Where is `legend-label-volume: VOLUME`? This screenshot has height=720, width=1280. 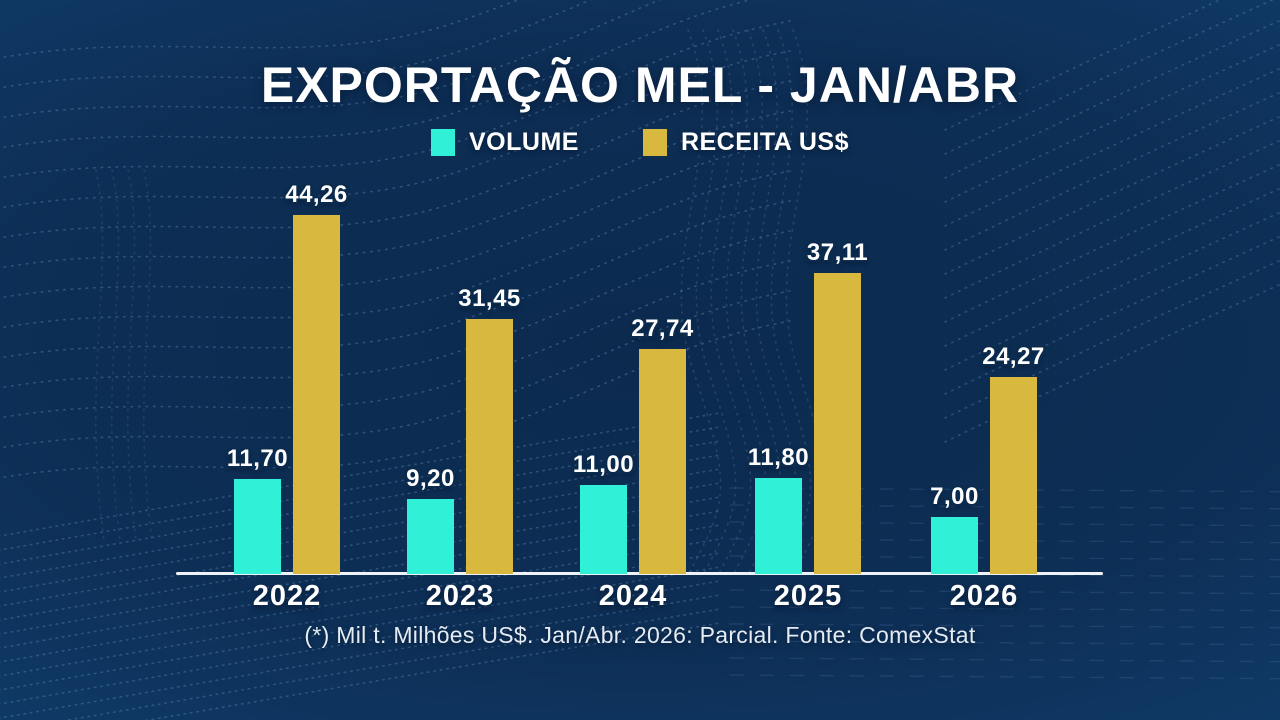 legend-label-volume: VOLUME is located at coordinates (524, 142).